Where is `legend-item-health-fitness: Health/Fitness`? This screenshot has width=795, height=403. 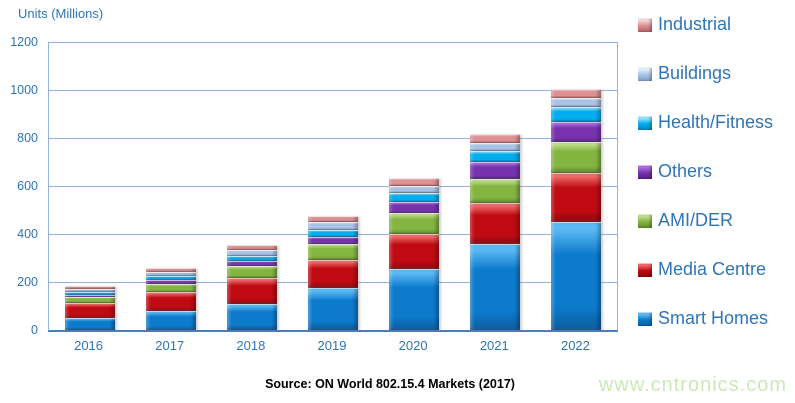 legend-item-health-fitness: Health/Fitness is located at coordinates (705, 122).